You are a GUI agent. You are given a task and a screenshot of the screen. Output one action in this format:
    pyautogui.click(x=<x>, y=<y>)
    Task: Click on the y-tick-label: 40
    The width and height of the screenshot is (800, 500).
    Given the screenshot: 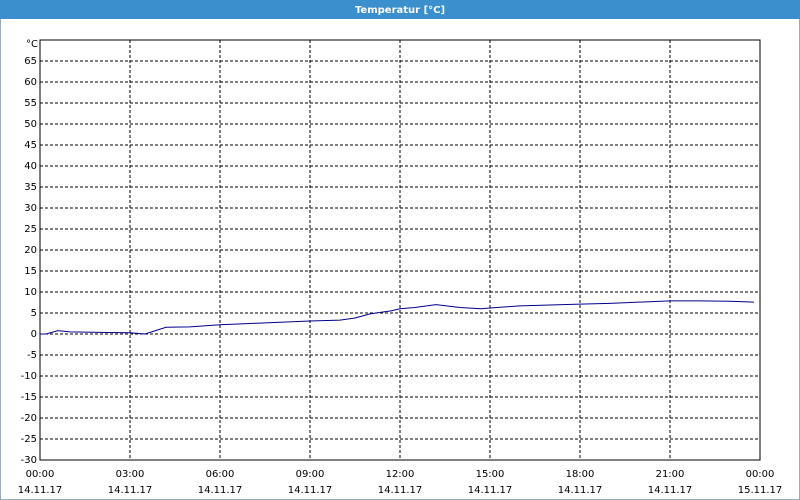 What is the action you would take?
    pyautogui.click(x=30, y=166)
    